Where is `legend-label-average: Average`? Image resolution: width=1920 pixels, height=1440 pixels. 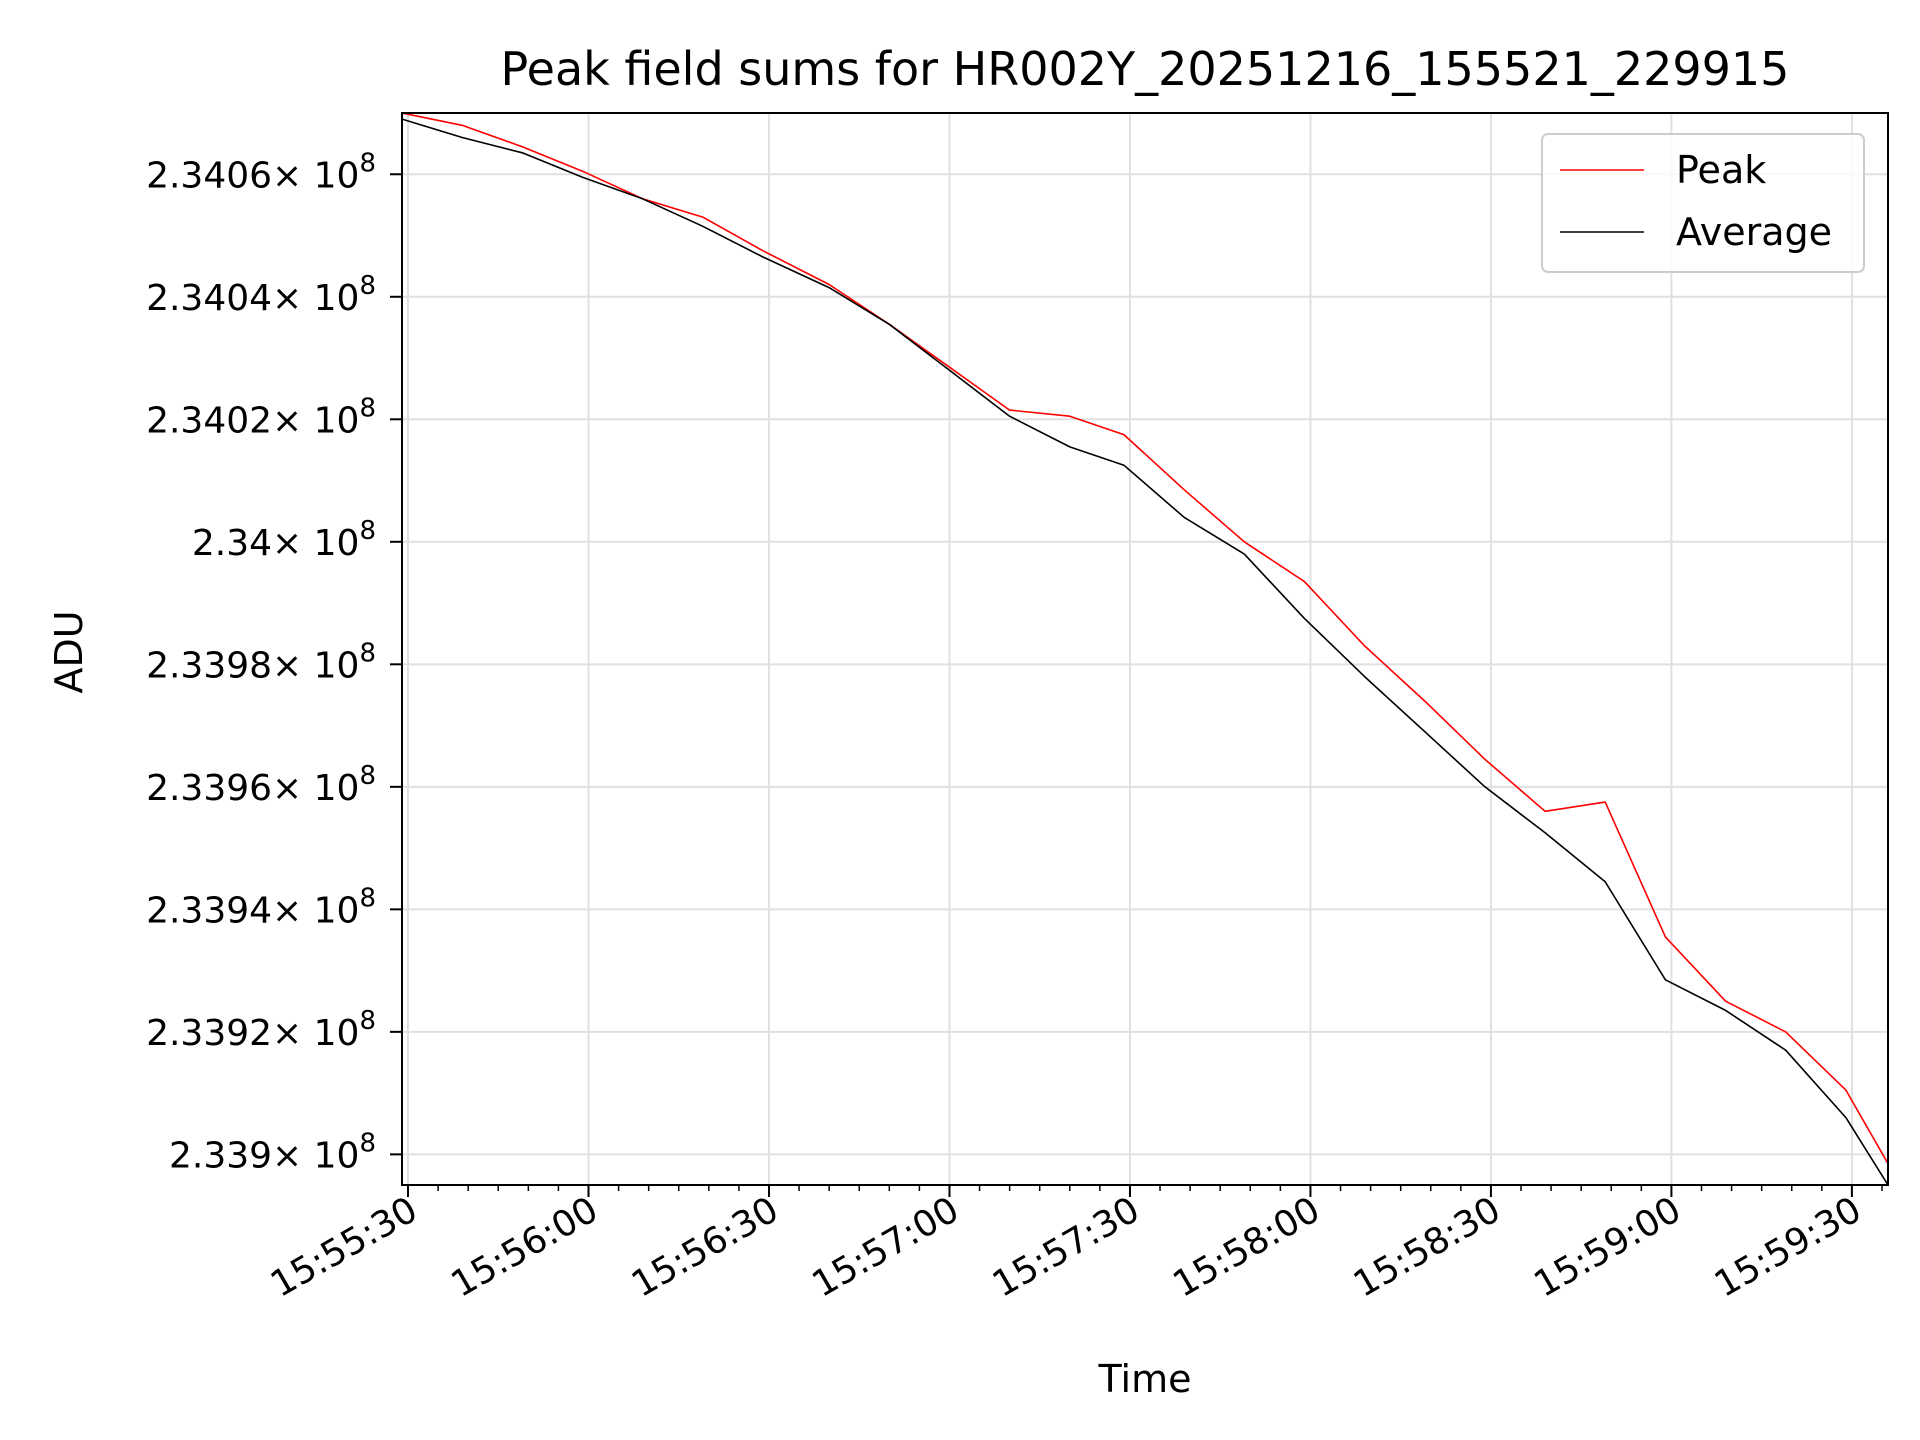 legend-label-average: Average is located at coordinates (1754, 232).